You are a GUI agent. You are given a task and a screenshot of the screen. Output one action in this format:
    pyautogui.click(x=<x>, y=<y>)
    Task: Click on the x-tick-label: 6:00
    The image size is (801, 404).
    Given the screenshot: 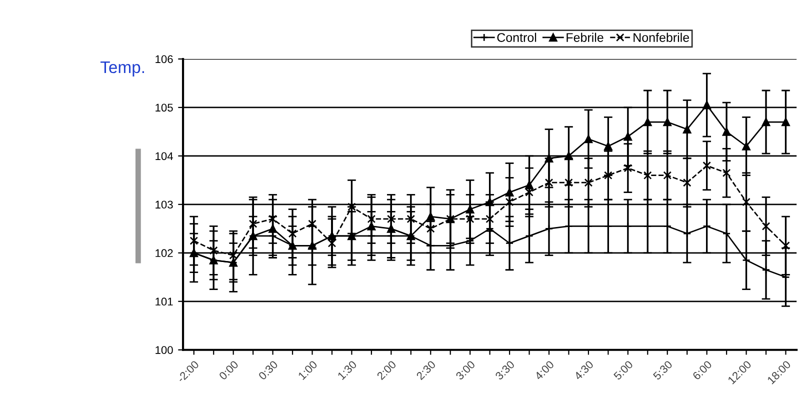 What is the action you would take?
    pyautogui.click(x=702, y=370)
    